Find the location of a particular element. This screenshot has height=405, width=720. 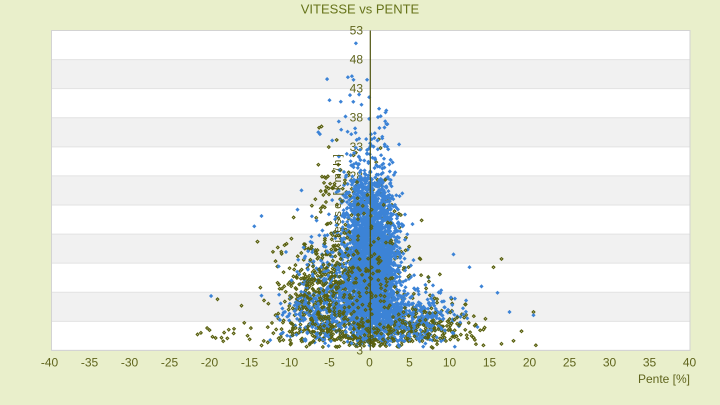

svg-text: -15 is located at coordinates (250, 363).